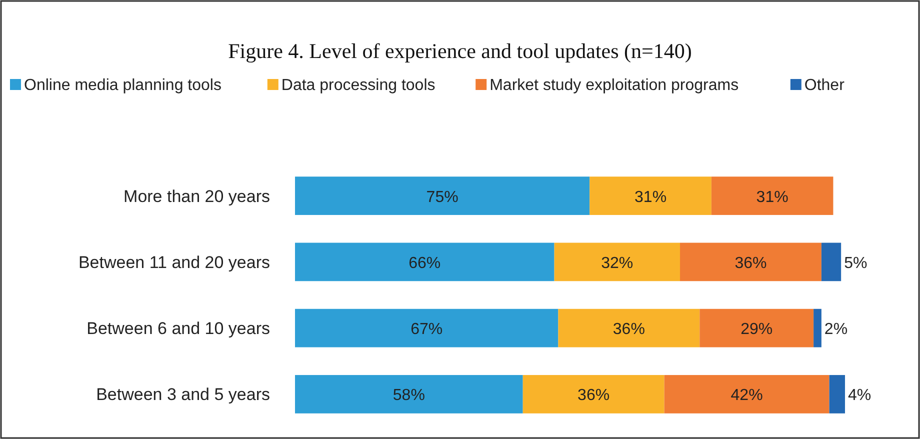  What do you see at coordinates (856, 263) in the screenshot?
I see `data-label: 5%` at bounding box center [856, 263].